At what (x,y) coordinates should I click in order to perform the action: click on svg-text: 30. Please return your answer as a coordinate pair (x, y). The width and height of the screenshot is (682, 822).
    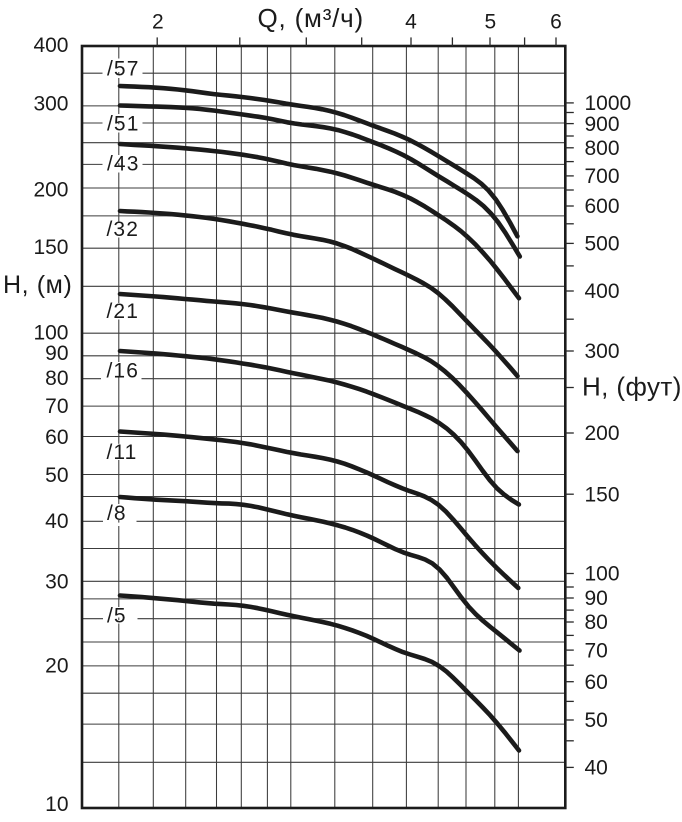
    Looking at the image, I should click on (56, 582).